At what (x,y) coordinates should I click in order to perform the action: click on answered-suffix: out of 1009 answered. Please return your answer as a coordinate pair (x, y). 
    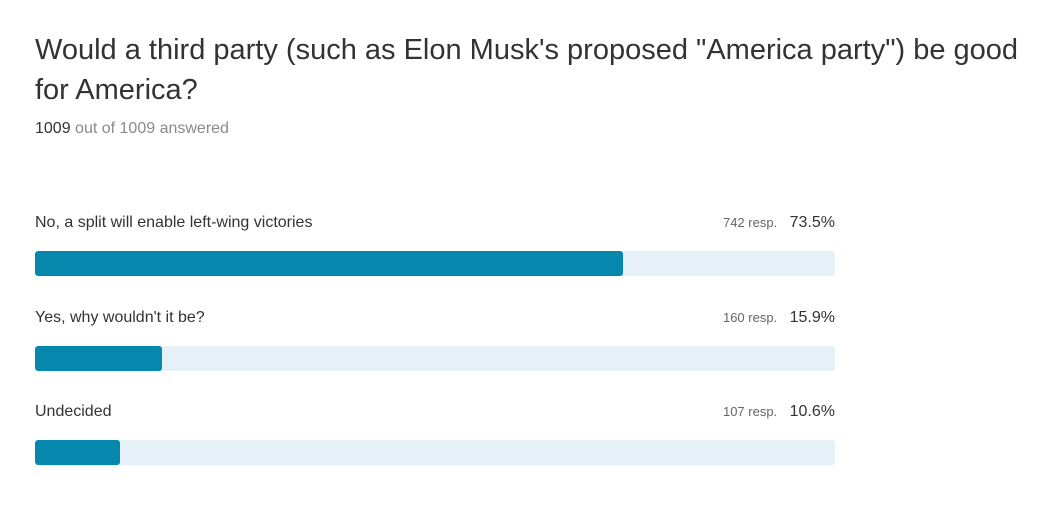
    Looking at the image, I should click on (152, 128).